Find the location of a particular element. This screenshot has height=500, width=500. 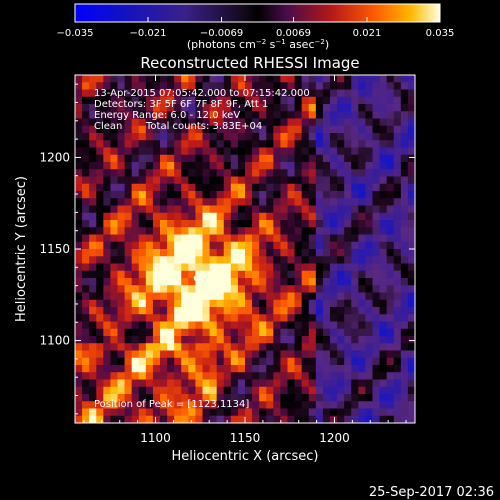

colorbar-gradient is located at coordinates (257, 13).